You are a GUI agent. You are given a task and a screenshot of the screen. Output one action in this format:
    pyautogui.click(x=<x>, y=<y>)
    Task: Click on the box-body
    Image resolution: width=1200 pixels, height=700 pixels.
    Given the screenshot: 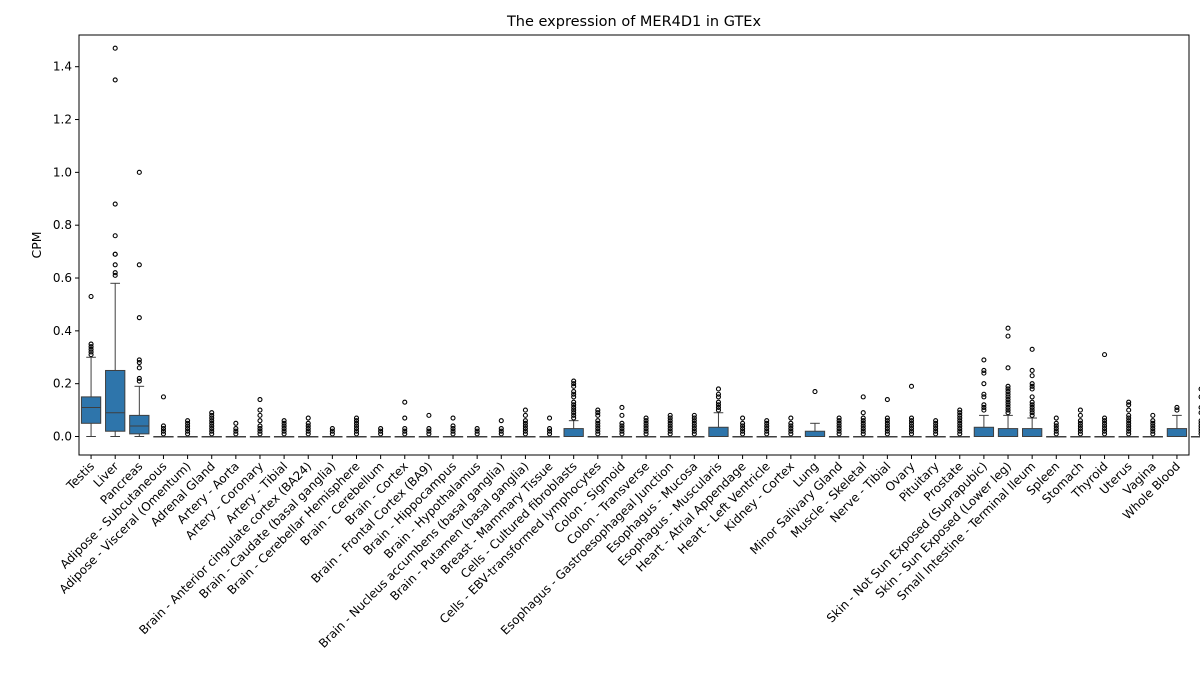 What is the action you would take?
    pyautogui.click(x=1032, y=433)
    